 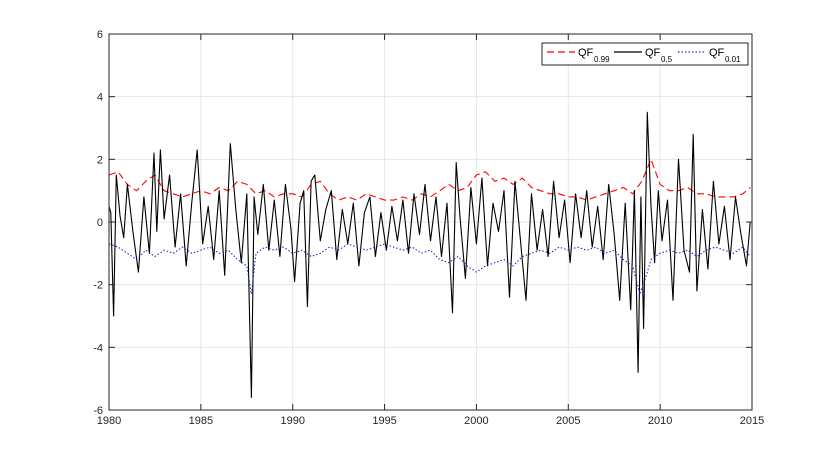 What do you see at coordinates (98, 286) in the screenshot?
I see `y-tick-label: -2` at bounding box center [98, 286].